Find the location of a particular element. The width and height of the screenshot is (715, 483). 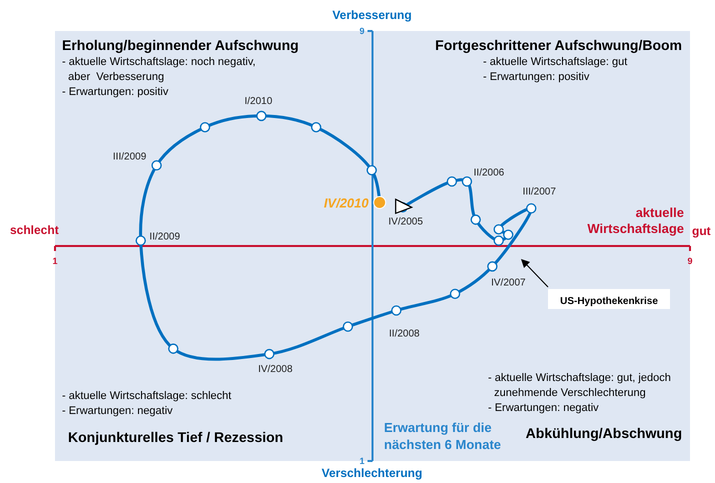

annotation: US-Hypothekenkrise is located at coordinates (609, 301).